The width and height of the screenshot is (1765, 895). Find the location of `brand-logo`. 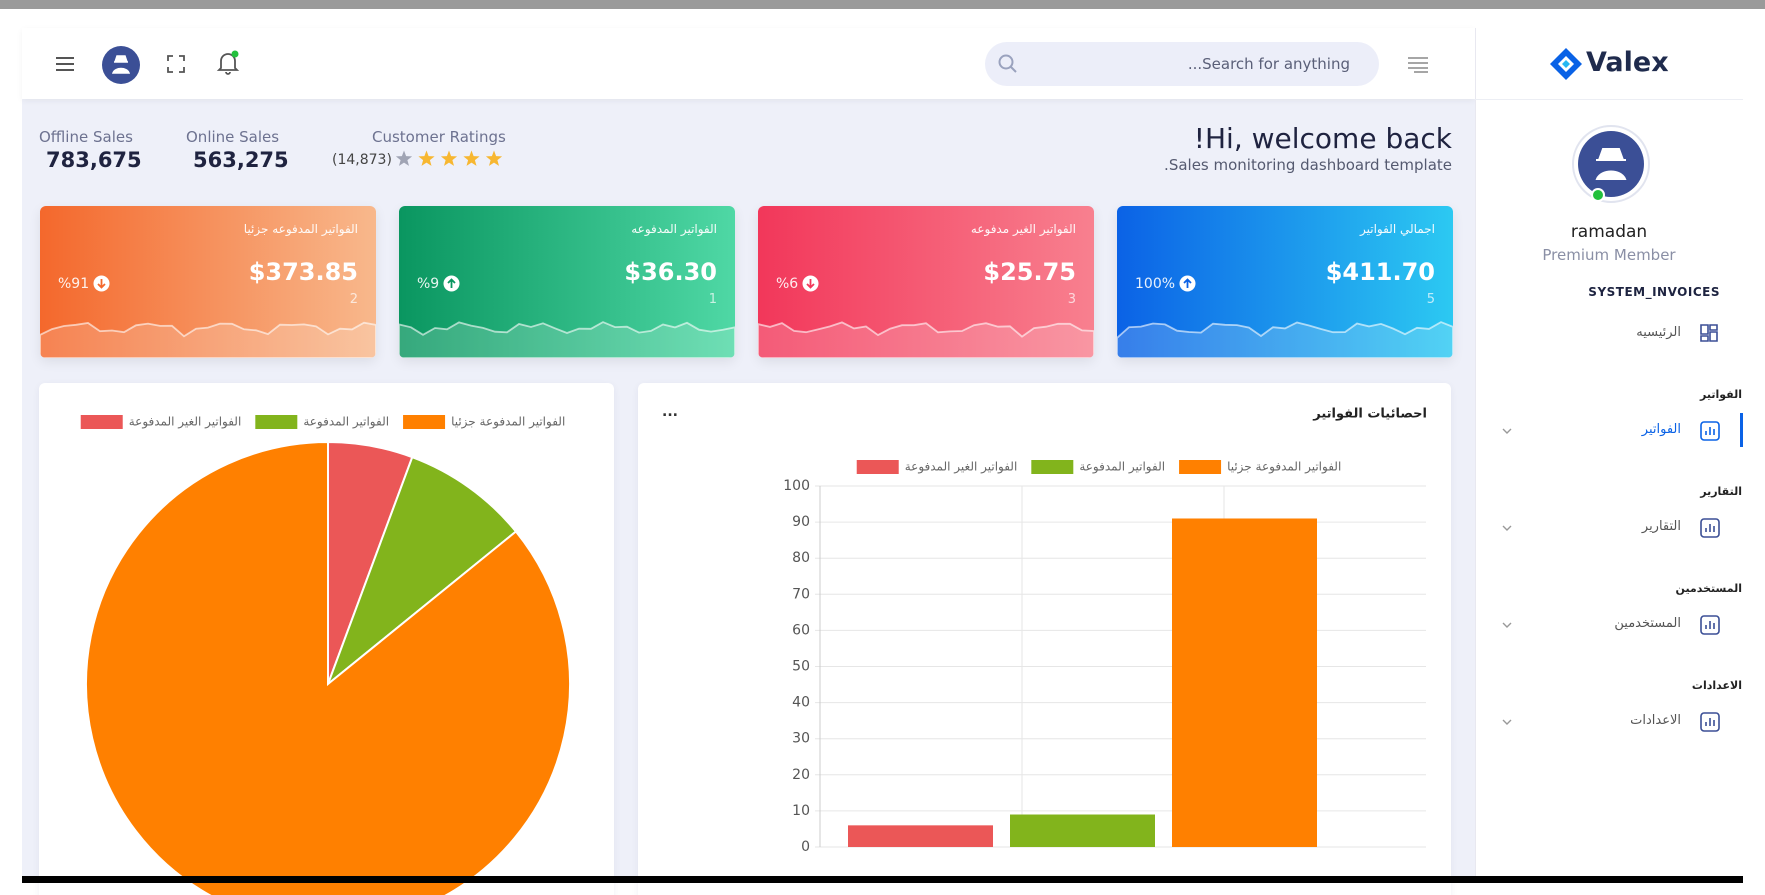

brand-logo is located at coordinates (1566, 64).